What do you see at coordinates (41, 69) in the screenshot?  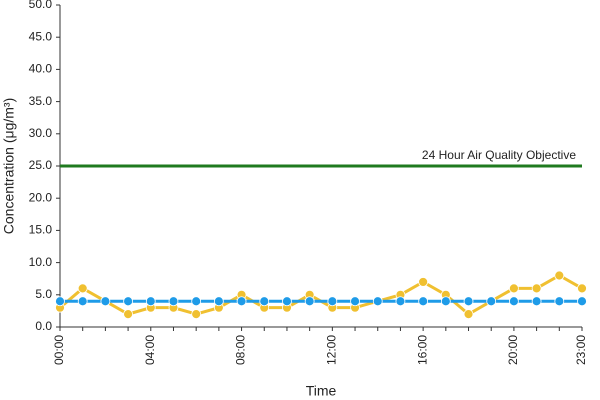 I see `y-tick-label: 40.0` at bounding box center [41, 69].